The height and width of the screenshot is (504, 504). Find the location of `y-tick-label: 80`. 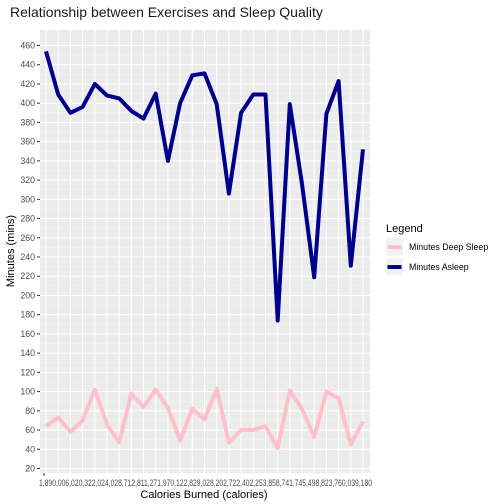

y-tick-label: 80 is located at coordinates (30, 411).